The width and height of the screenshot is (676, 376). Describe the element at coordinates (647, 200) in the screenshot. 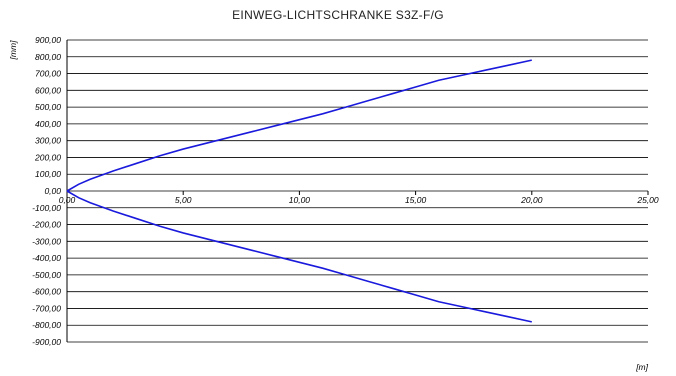

I see `x-tick-label: 25,00` at that location.